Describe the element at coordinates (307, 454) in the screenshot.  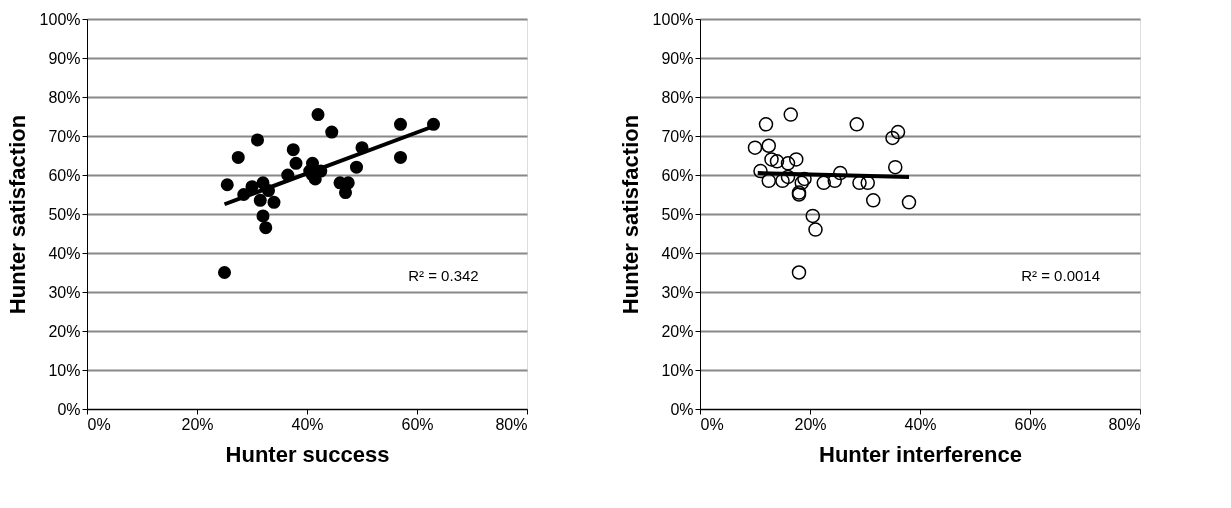
I see `x-axis-title: Hunter success` at that location.